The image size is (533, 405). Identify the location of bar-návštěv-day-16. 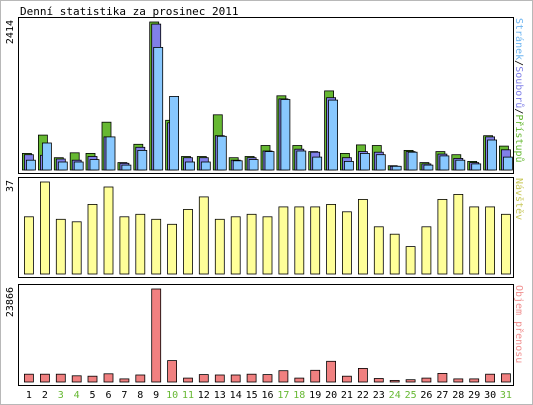
(267, 245).